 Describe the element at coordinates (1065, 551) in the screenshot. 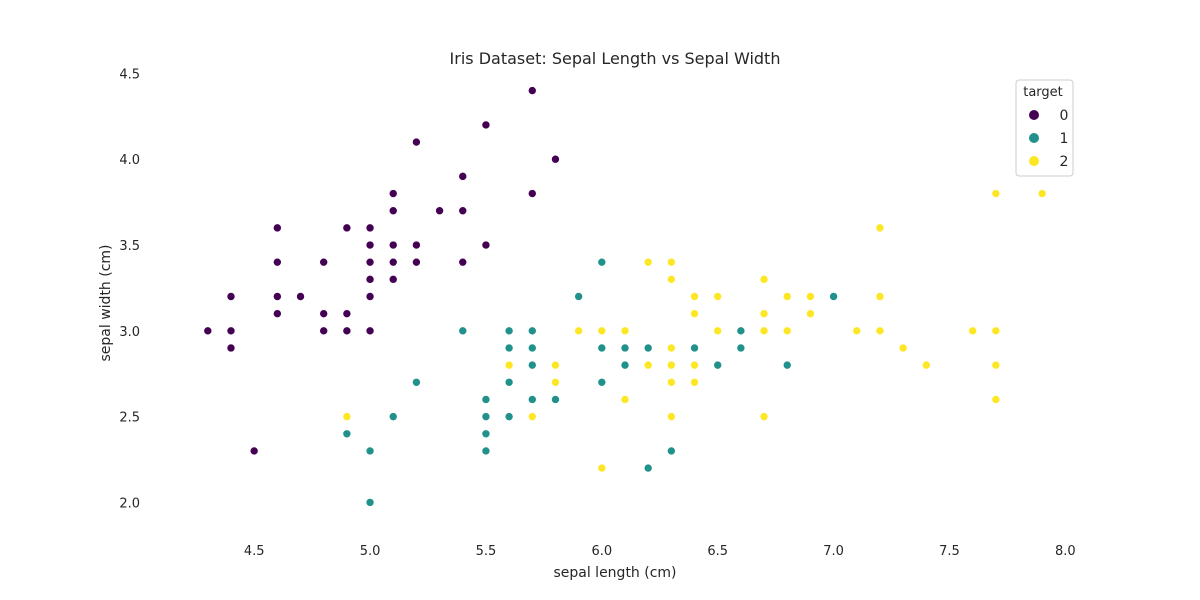

I see `x-tick-label: 8.0` at that location.